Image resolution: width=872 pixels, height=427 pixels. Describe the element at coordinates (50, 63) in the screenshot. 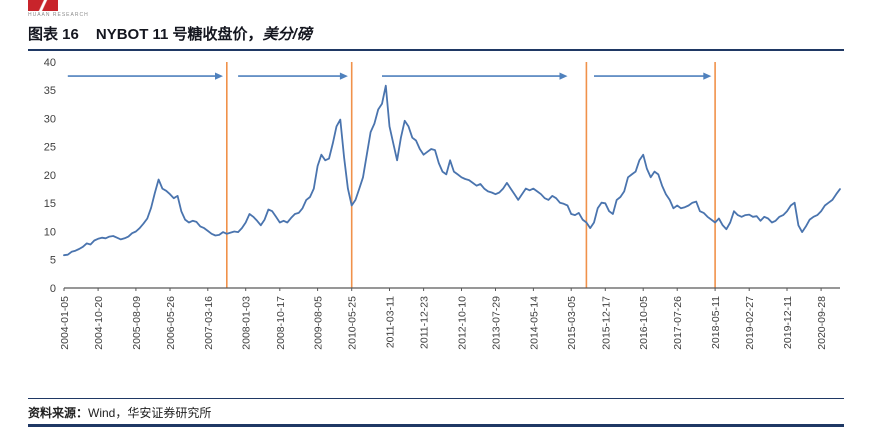

I see `y-axis-tick-label: 40` at that location.